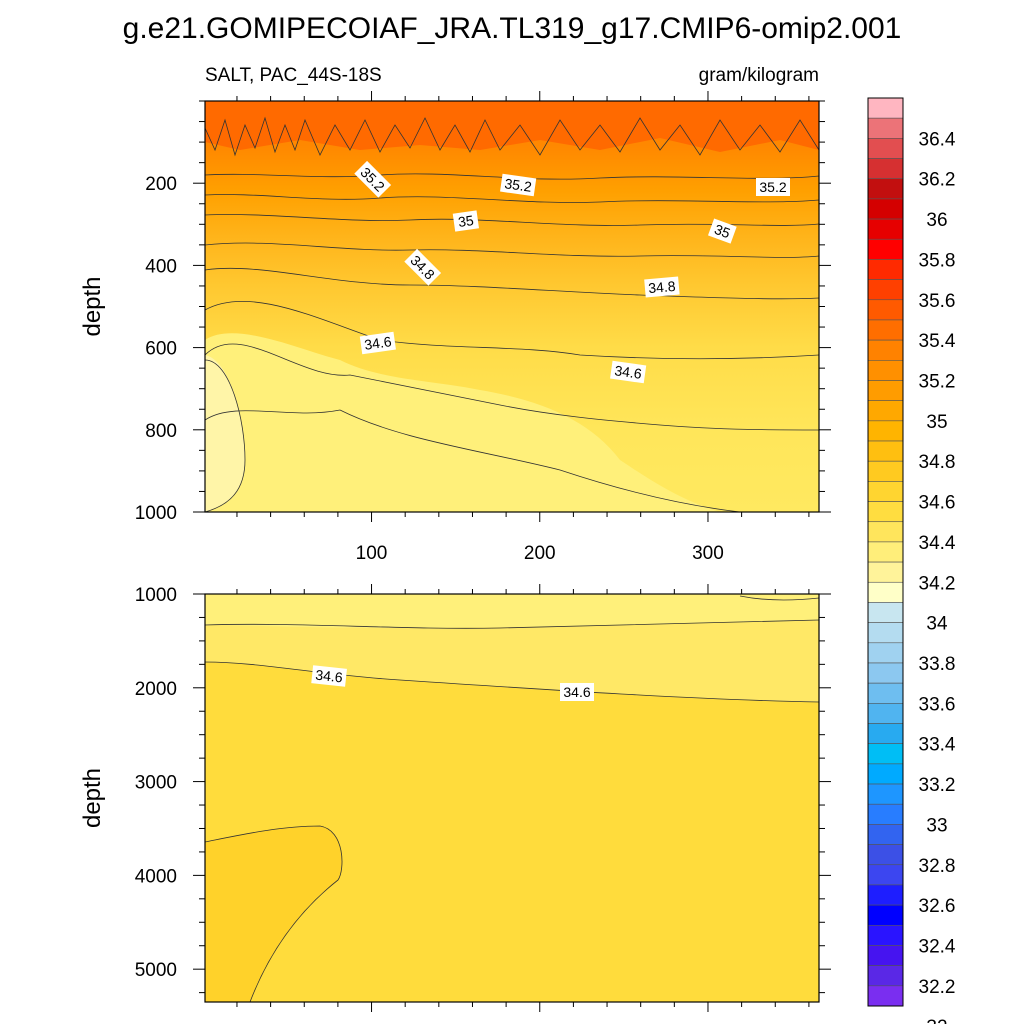 The height and width of the screenshot is (1029, 1024). I want to click on colorbar-label: 36.4, so click(937, 139).